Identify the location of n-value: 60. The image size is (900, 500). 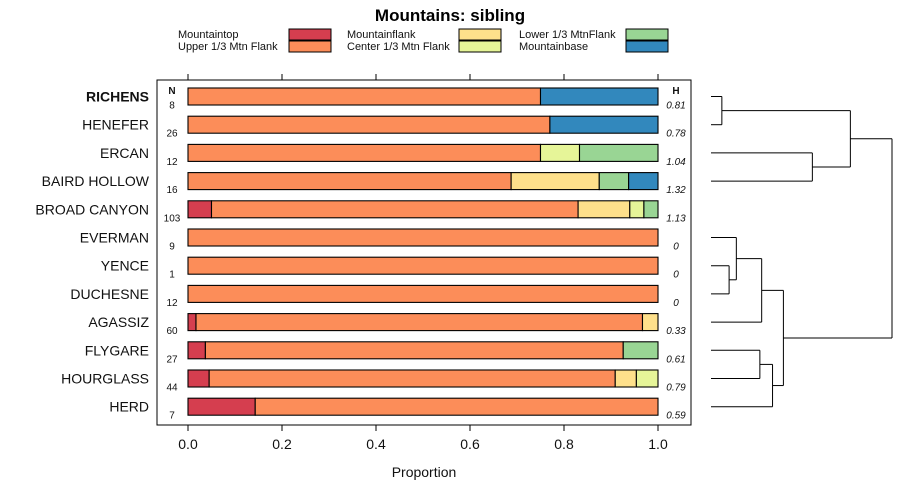
(172, 331).